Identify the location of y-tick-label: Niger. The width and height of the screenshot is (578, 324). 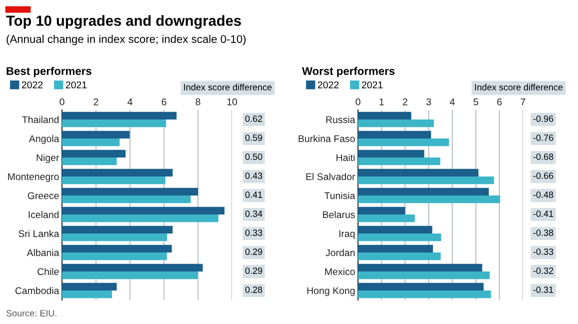
(48, 159).